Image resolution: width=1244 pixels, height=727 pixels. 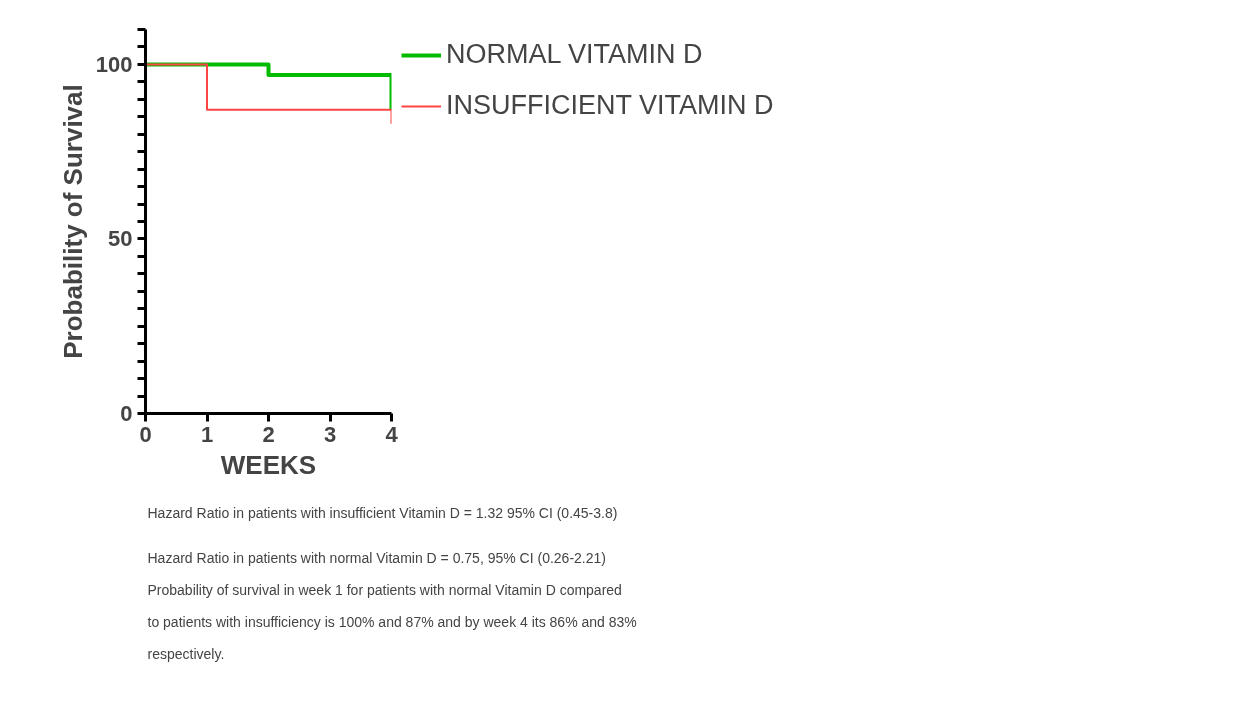 I want to click on legend-label: NORMAL VITAMIN D, so click(x=574, y=54).